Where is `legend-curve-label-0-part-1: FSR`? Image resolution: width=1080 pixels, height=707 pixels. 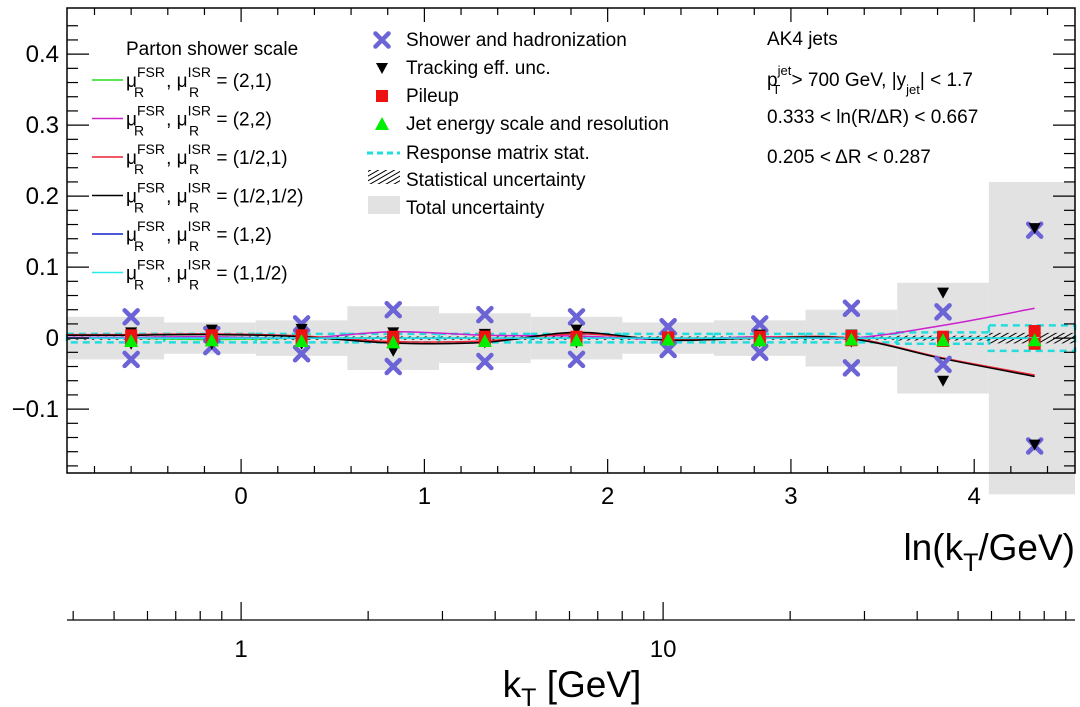
legend-curve-label-0-part-1: FSR is located at coordinates (151, 72).